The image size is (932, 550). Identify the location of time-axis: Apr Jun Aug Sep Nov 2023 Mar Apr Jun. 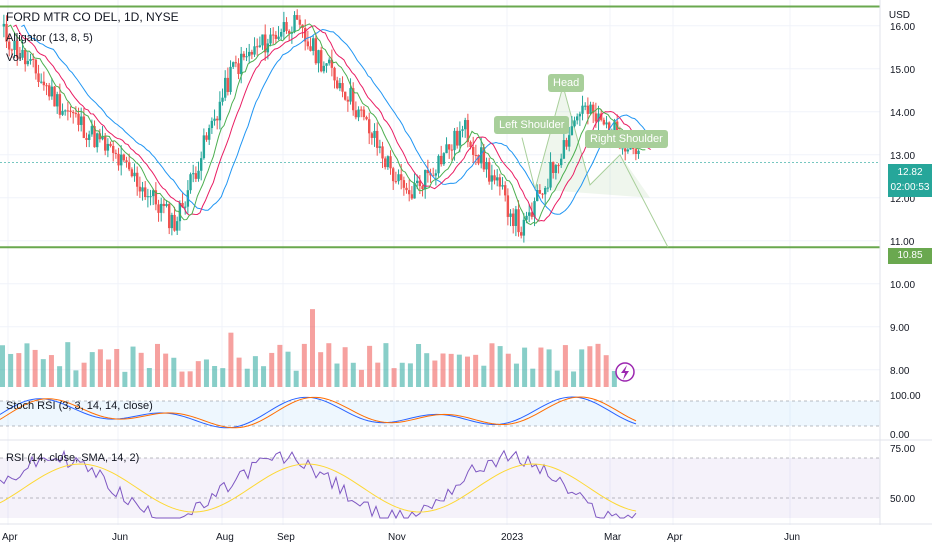
(401, 537).